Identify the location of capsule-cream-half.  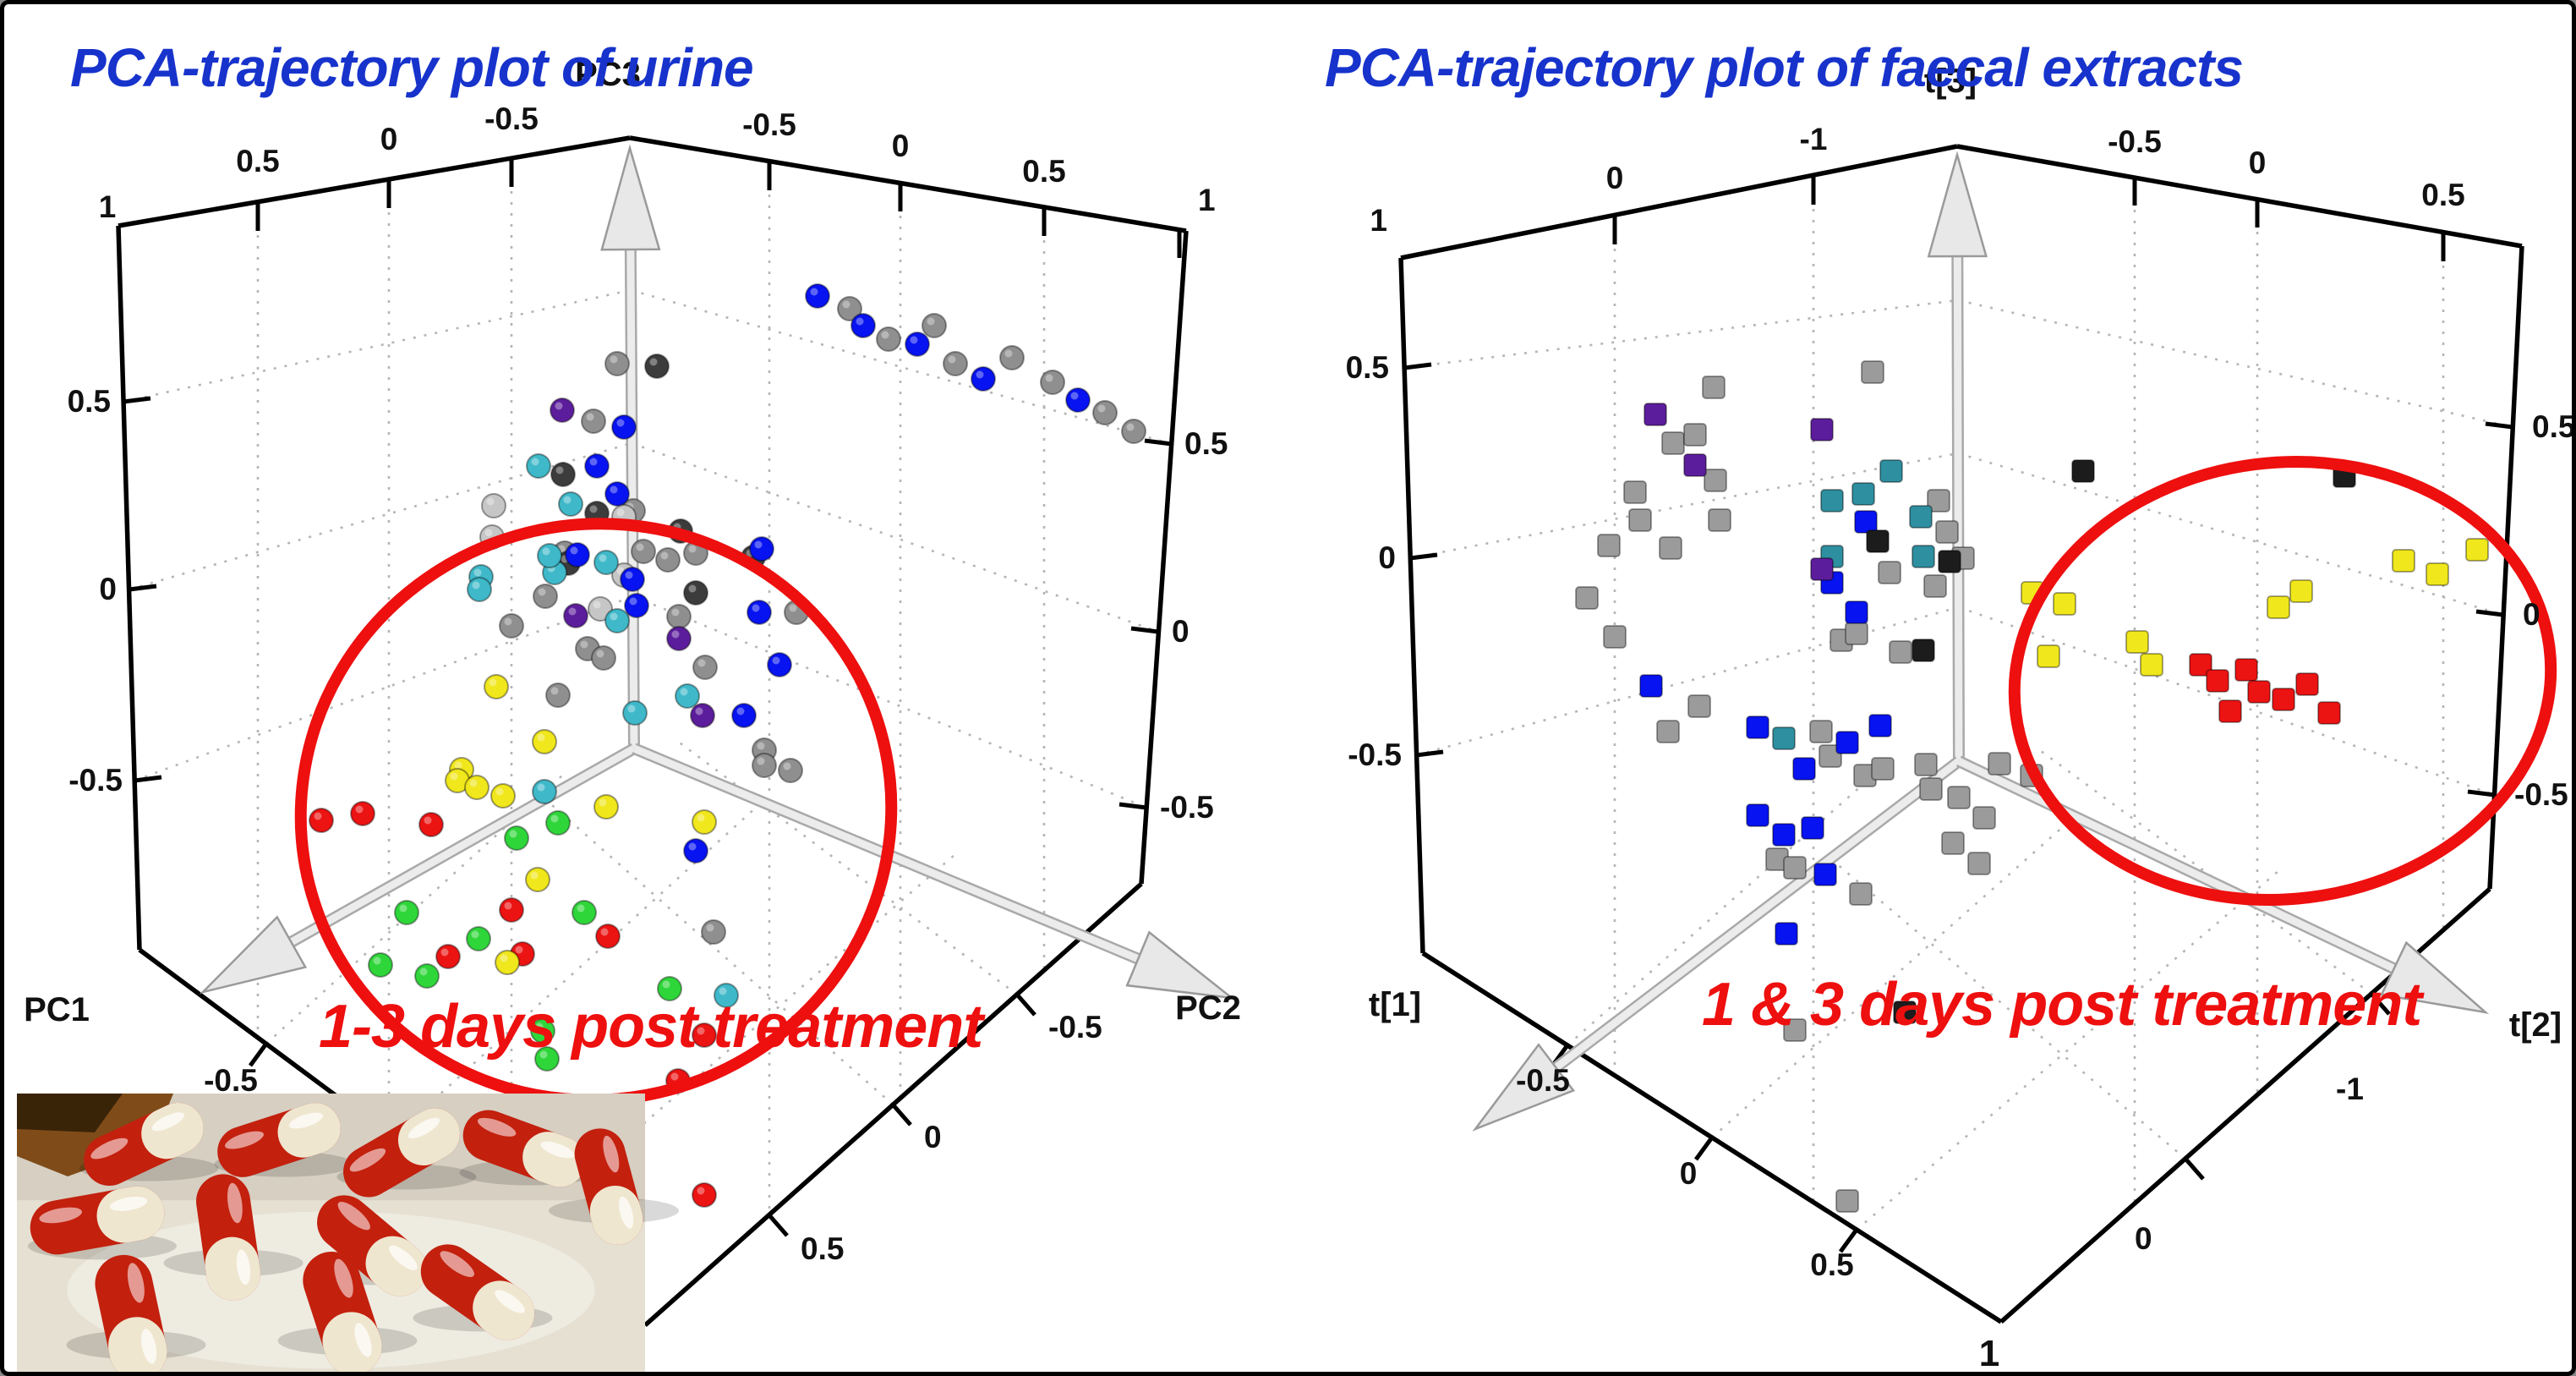
(137, 1344).